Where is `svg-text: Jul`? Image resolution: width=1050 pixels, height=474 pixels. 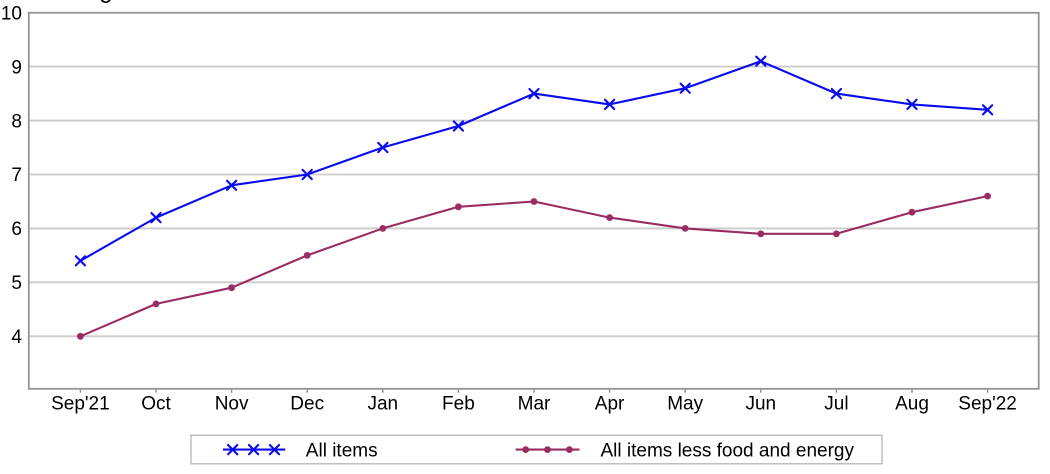 svg-text: Jul is located at coordinates (836, 404).